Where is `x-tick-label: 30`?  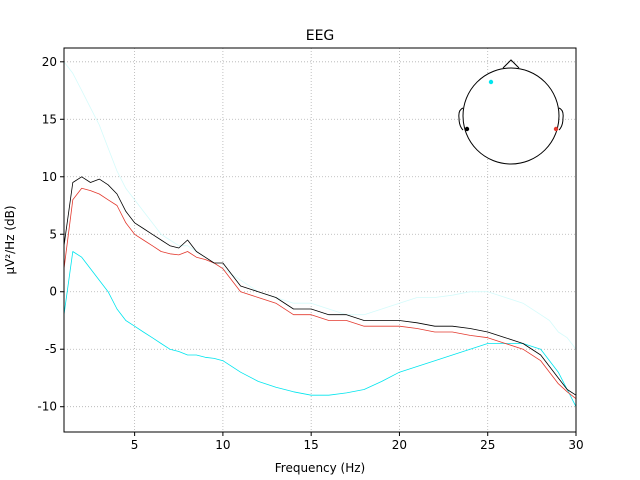 x-tick-label: 30 is located at coordinates (575, 445).